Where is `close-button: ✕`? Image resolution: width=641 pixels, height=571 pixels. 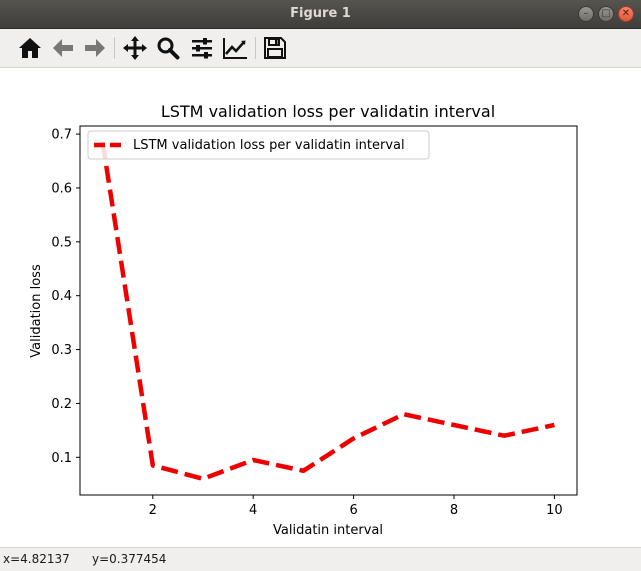
close-button: ✕ is located at coordinates (626, 14).